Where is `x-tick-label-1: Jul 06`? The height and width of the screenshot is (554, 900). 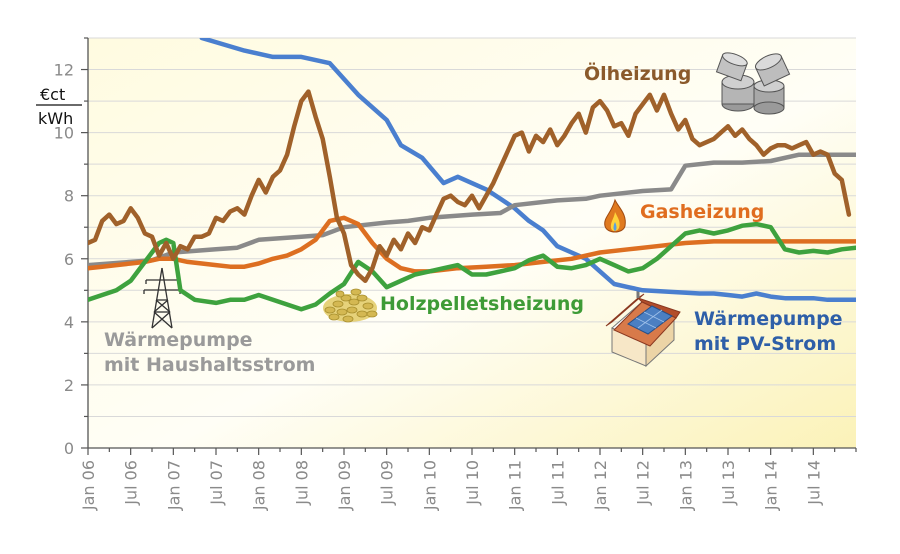 x-tick-label-1: Jul 06 is located at coordinates (131, 483).